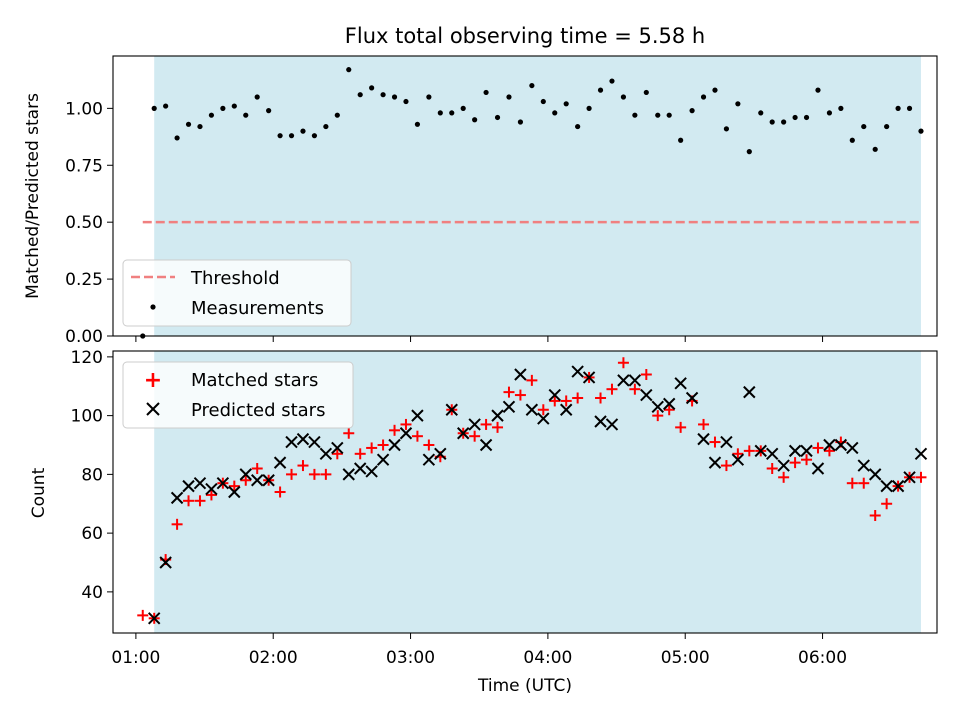 This screenshot has height=720, width=960. Describe the element at coordinates (525, 36) in the screenshot. I see `top-chart-title: Flux total observing time = 5.58 h` at that location.